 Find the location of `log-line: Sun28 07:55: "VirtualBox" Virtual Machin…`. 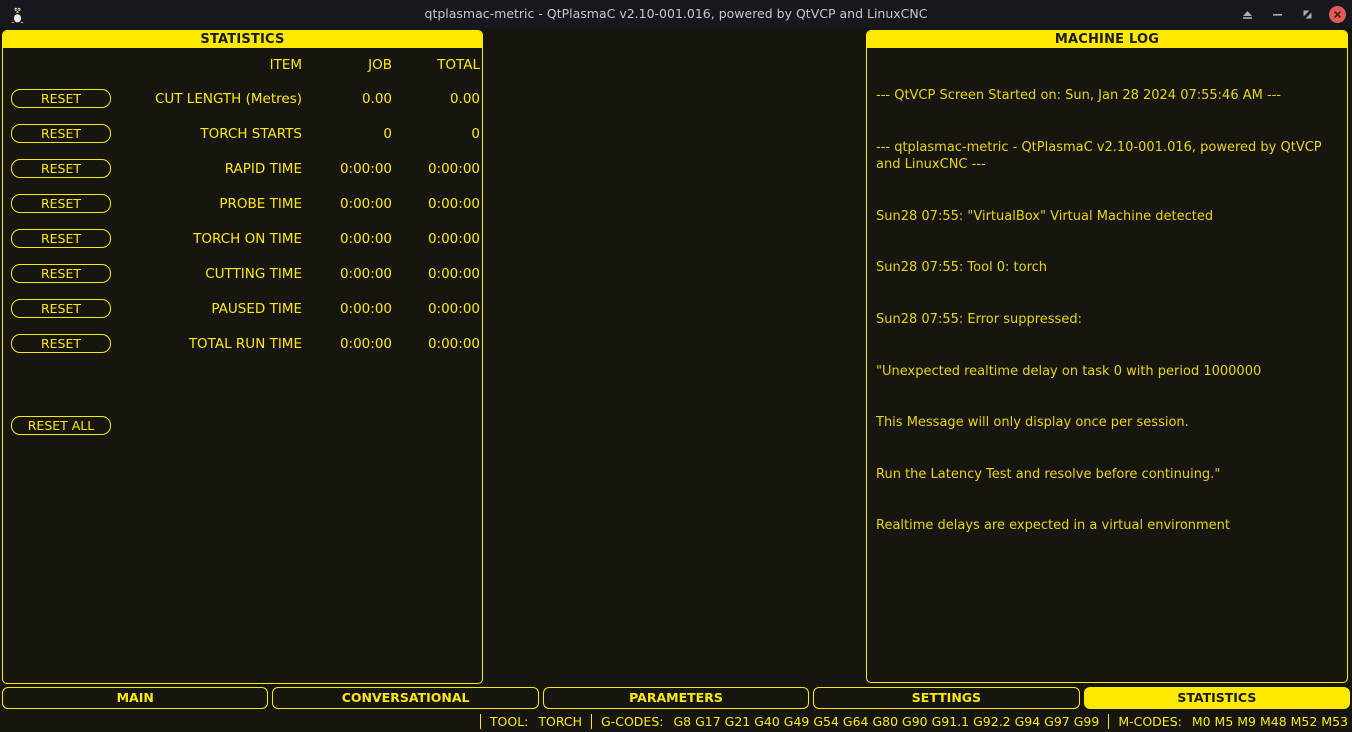

log-line: Sun28 07:55: "VirtualBox" Virtual Machin… is located at coordinates (1045, 216).